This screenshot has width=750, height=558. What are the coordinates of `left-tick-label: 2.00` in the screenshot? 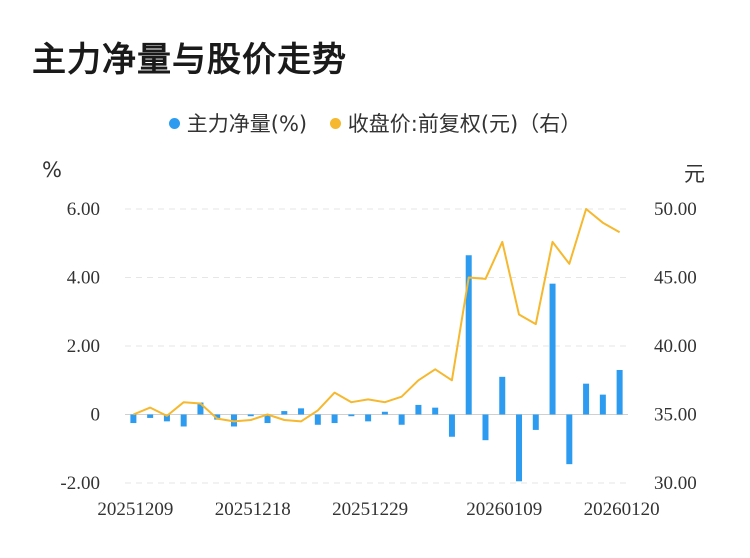 It's located at (83, 346).